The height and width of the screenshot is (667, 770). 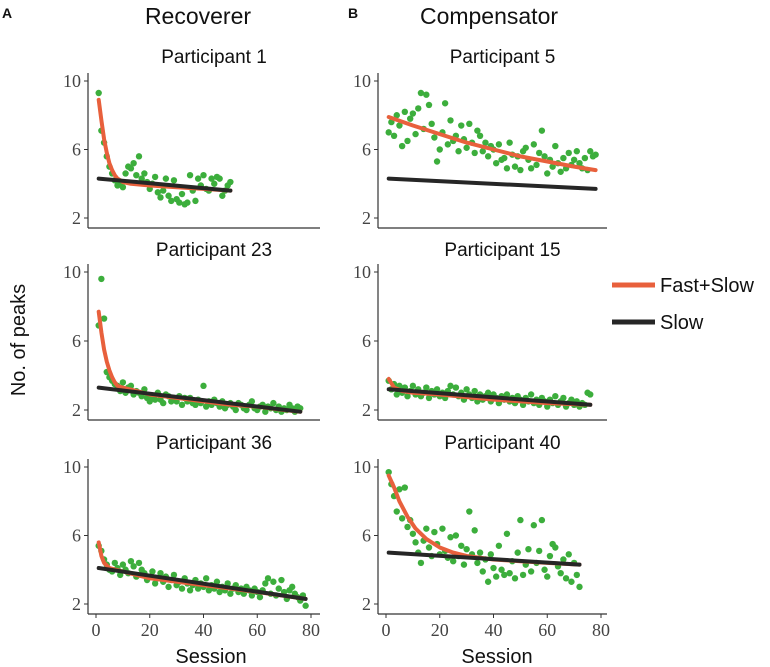 I want to click on legend-label-fast-slow: Fast+Slow, so click(x=707, y=286).